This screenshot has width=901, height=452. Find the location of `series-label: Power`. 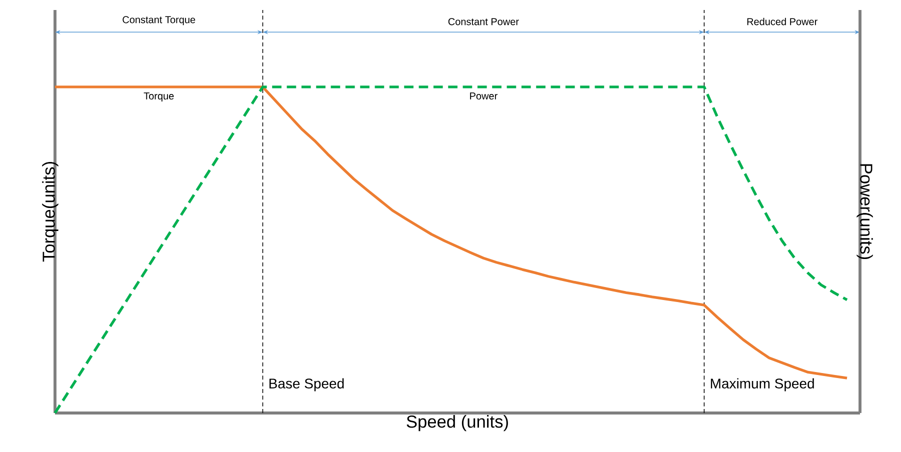

series-label: Power is located at coordinates (484, 96).